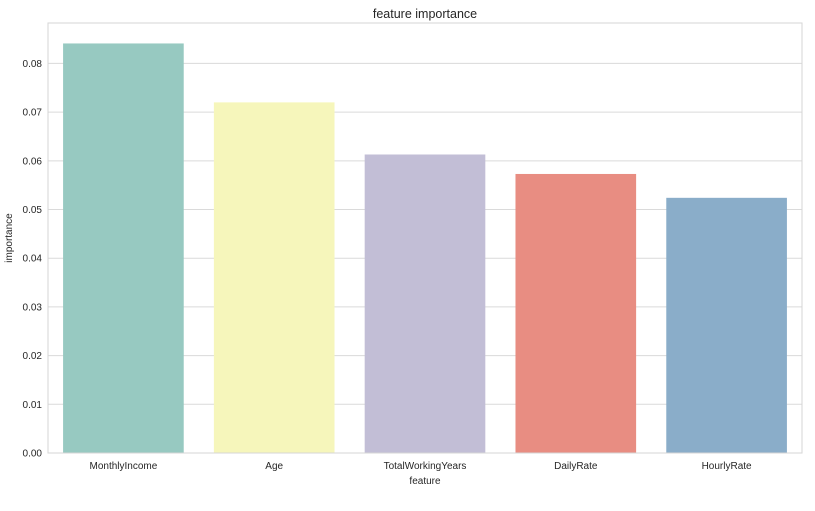 This screenshot has height=511, width=815. I want to click on y-tick-label: 0.04, so click(33, 259).